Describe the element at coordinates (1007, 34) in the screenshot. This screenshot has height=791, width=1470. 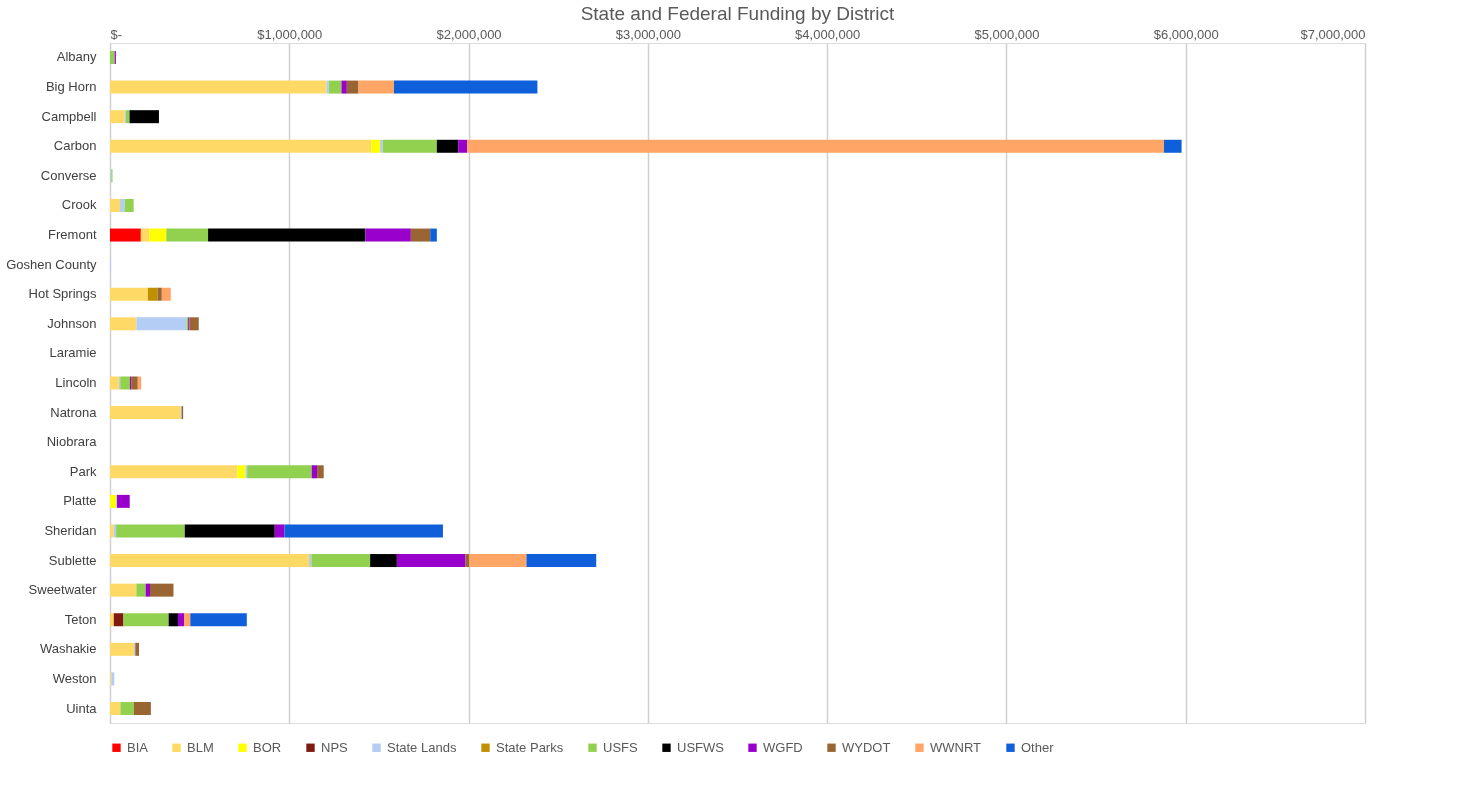
I see `x-tick-label: $5,000,000` at that location.